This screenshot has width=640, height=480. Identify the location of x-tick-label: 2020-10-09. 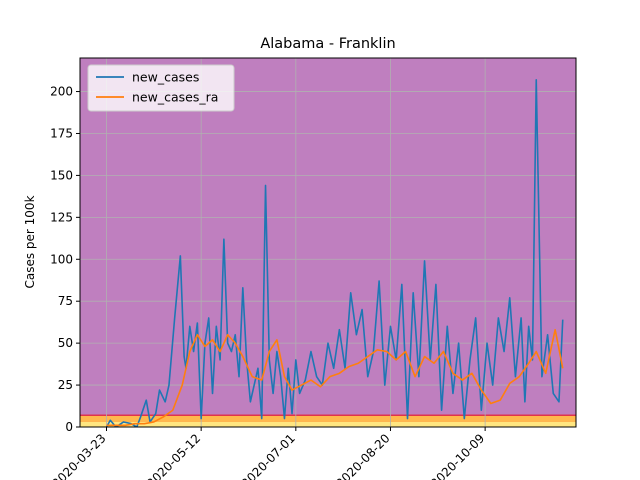
(457, 455).